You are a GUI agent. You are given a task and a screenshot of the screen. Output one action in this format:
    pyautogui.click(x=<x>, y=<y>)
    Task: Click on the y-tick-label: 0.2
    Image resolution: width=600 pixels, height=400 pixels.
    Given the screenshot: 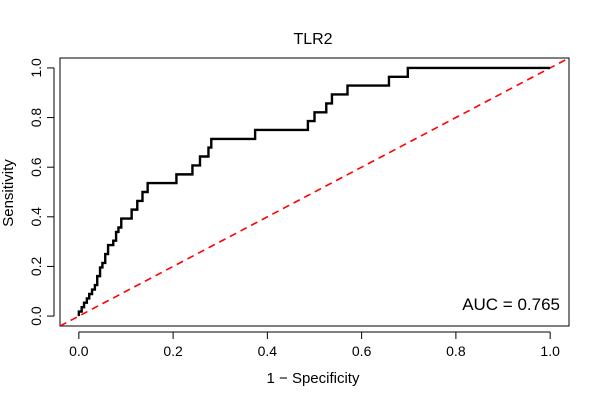 What is the action you would take?
    pyautogui.click(x=36, y=267)
    